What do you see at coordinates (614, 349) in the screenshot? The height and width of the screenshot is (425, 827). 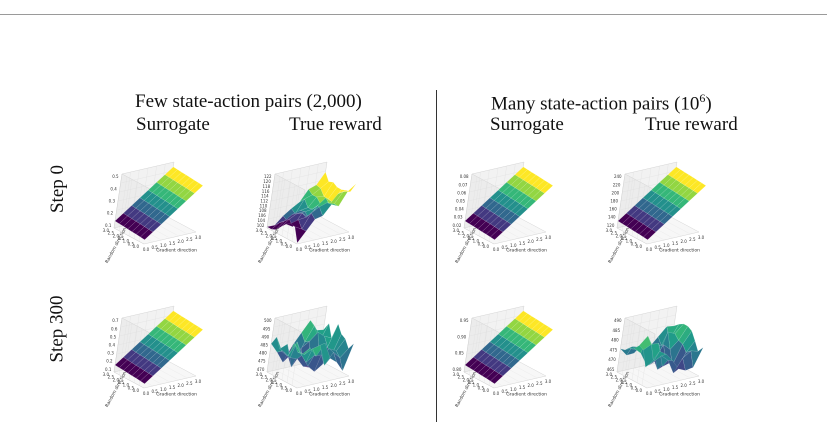 I see `z-tick-label: 475` at bounding box center [614, 349].